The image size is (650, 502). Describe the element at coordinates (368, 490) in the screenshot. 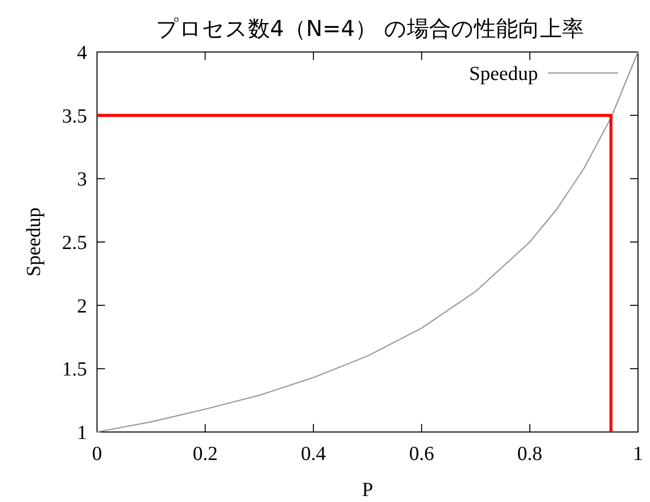

I see `x-axis-title: P` at that location.